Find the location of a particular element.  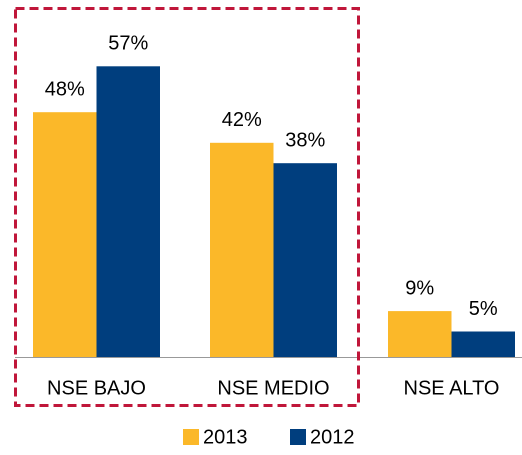

value-label: 57% is located at coordinates (128, 44).